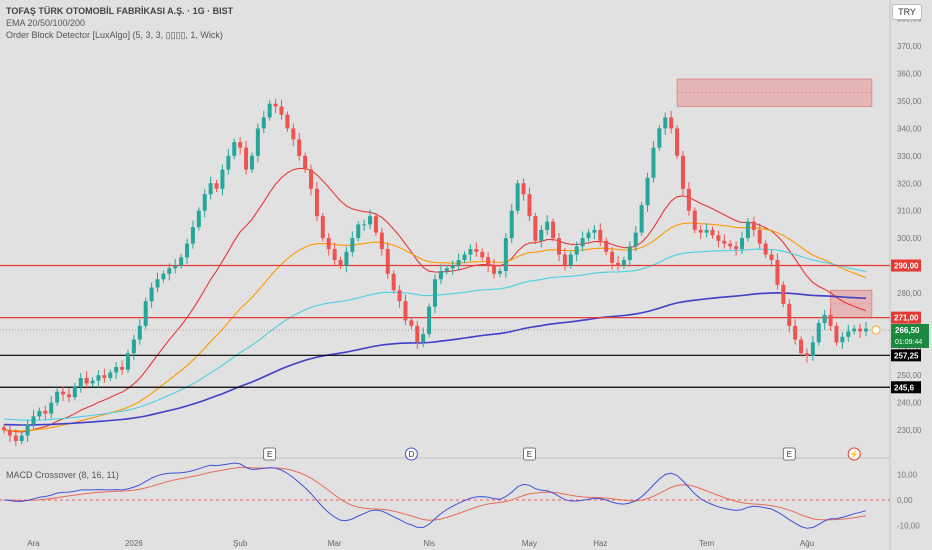 Image resolution: width=932 pixels, height=550 pixels. I want to click on time-axis-label: Mar, so click(335, 543).